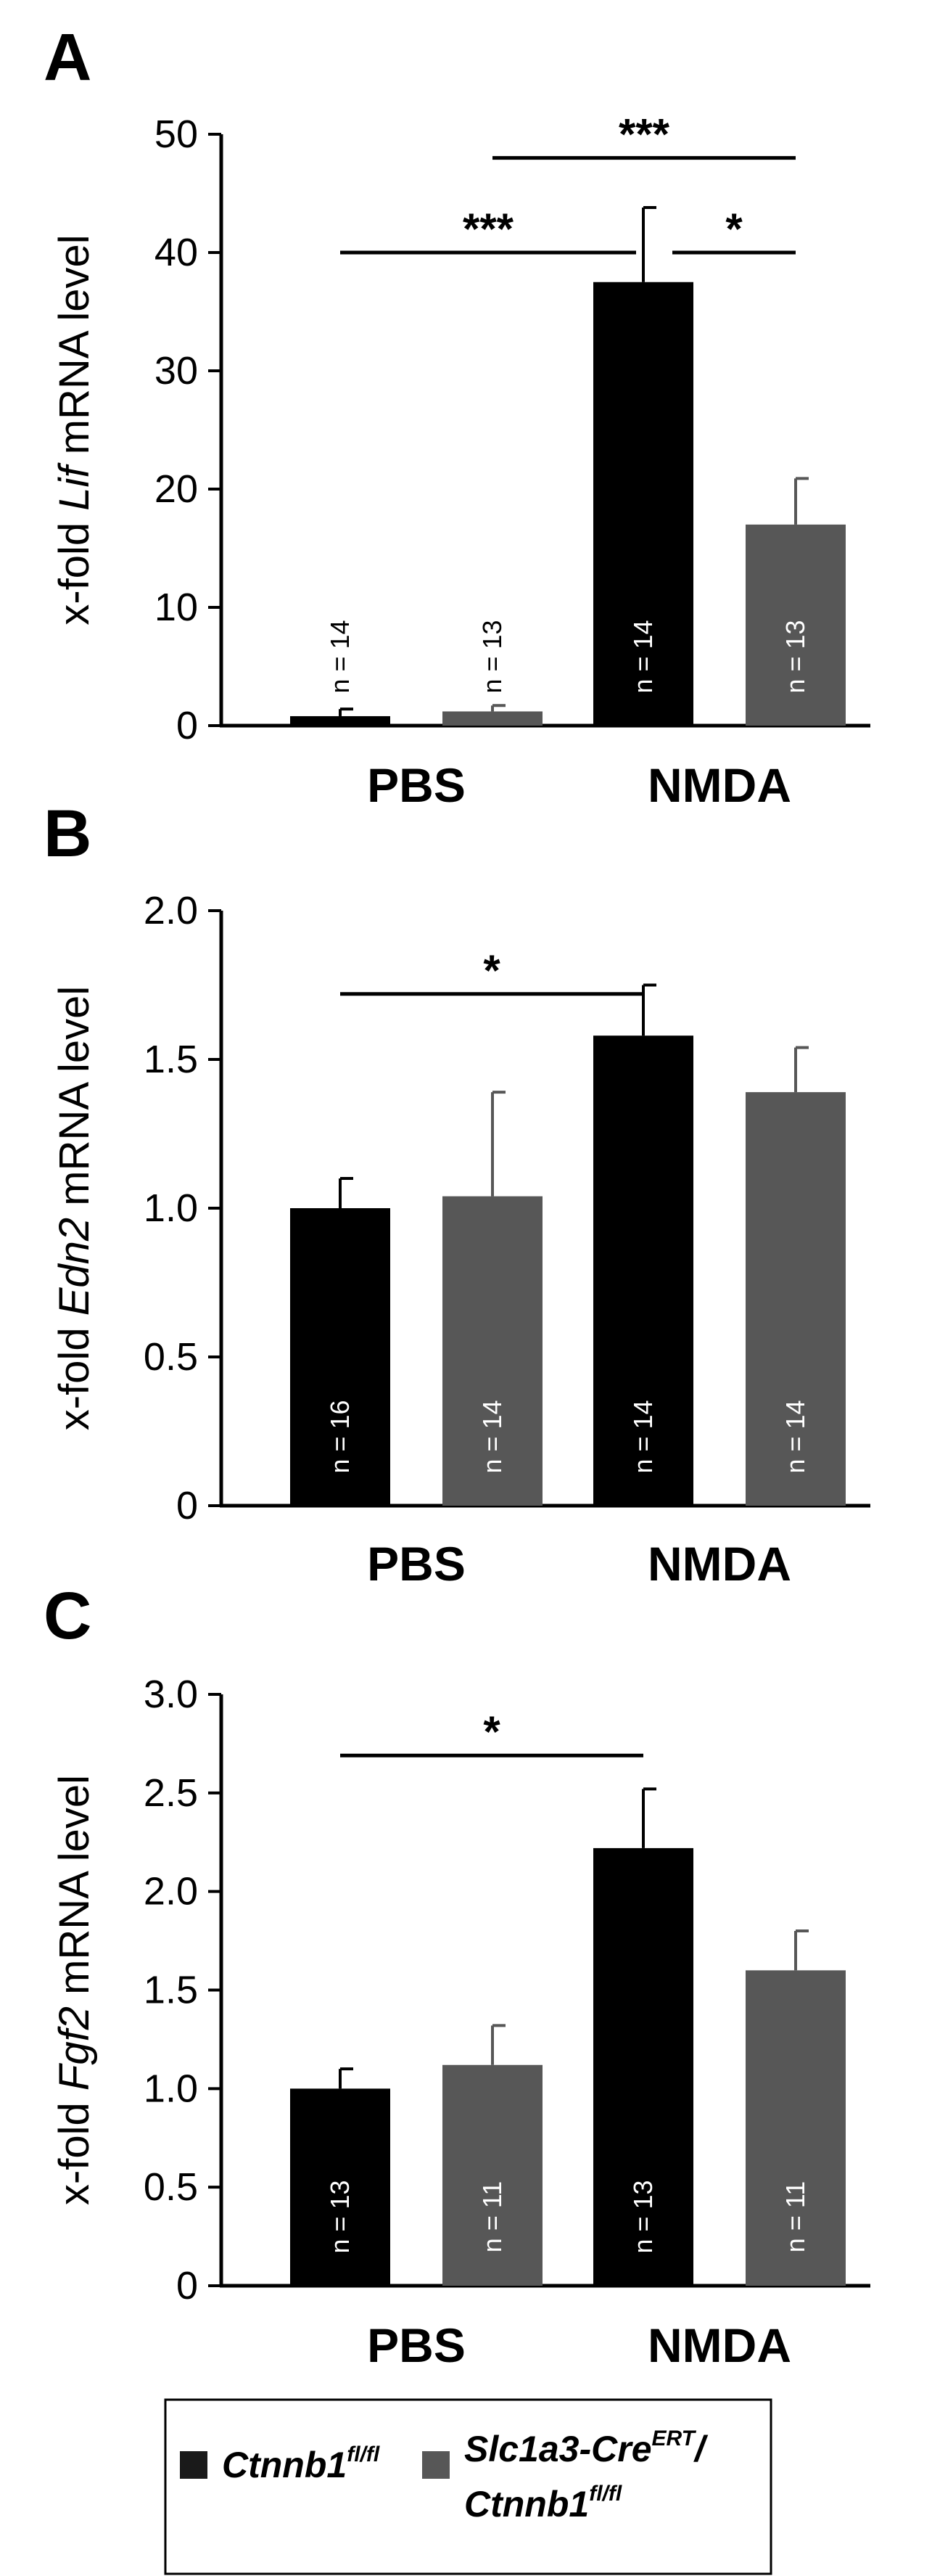 The image size is (932, 2576). I want to click on panel-letter: B, so click(67, 834).